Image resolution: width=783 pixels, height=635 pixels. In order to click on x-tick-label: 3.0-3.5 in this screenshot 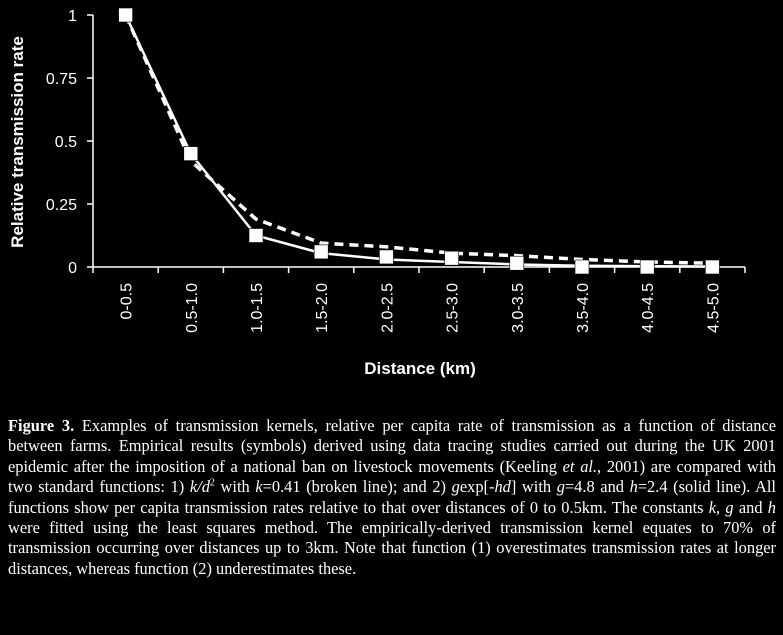, I will do `click(518, 308)`.